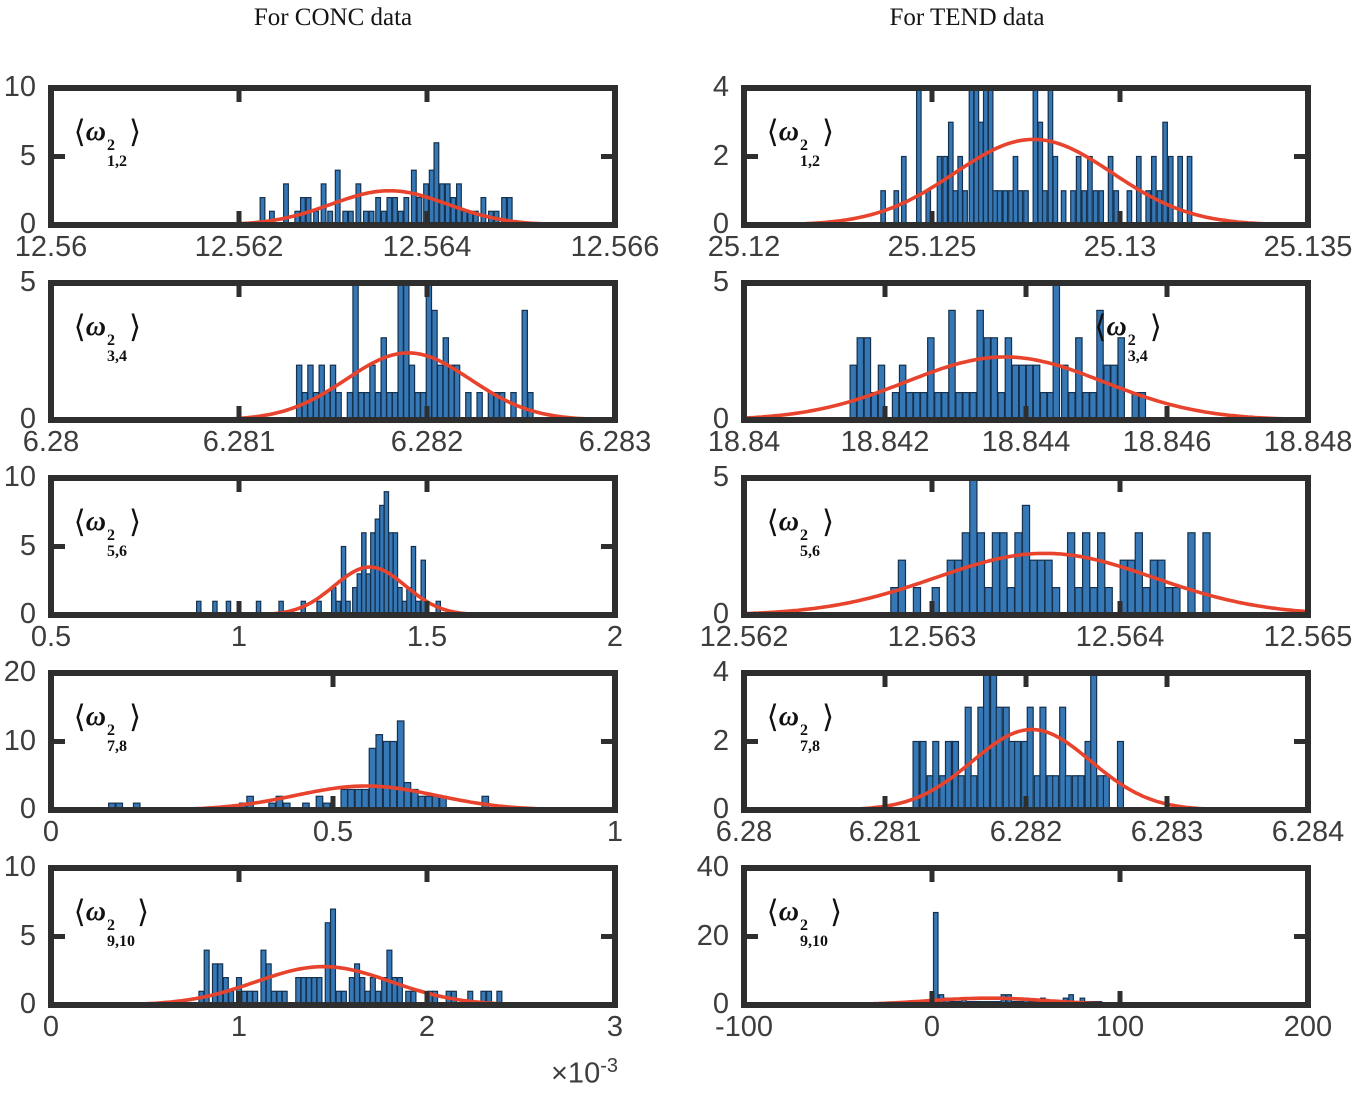  I want to click on x-tick-label: 25.125, so click(932, 247).